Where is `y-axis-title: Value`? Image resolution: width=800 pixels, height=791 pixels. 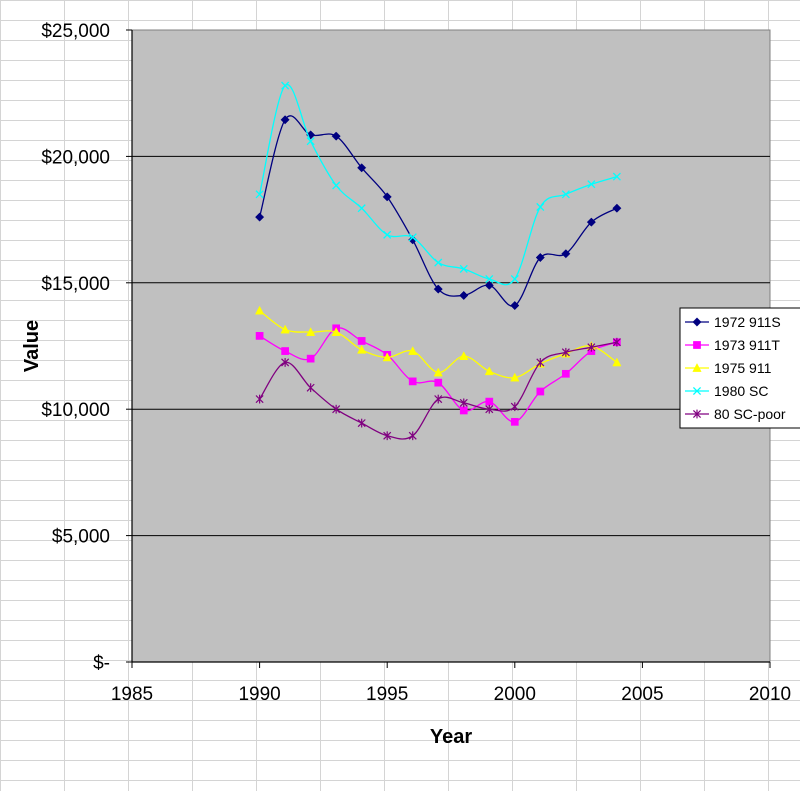
y-axis-title: Value is located at coordinates (32, 346).